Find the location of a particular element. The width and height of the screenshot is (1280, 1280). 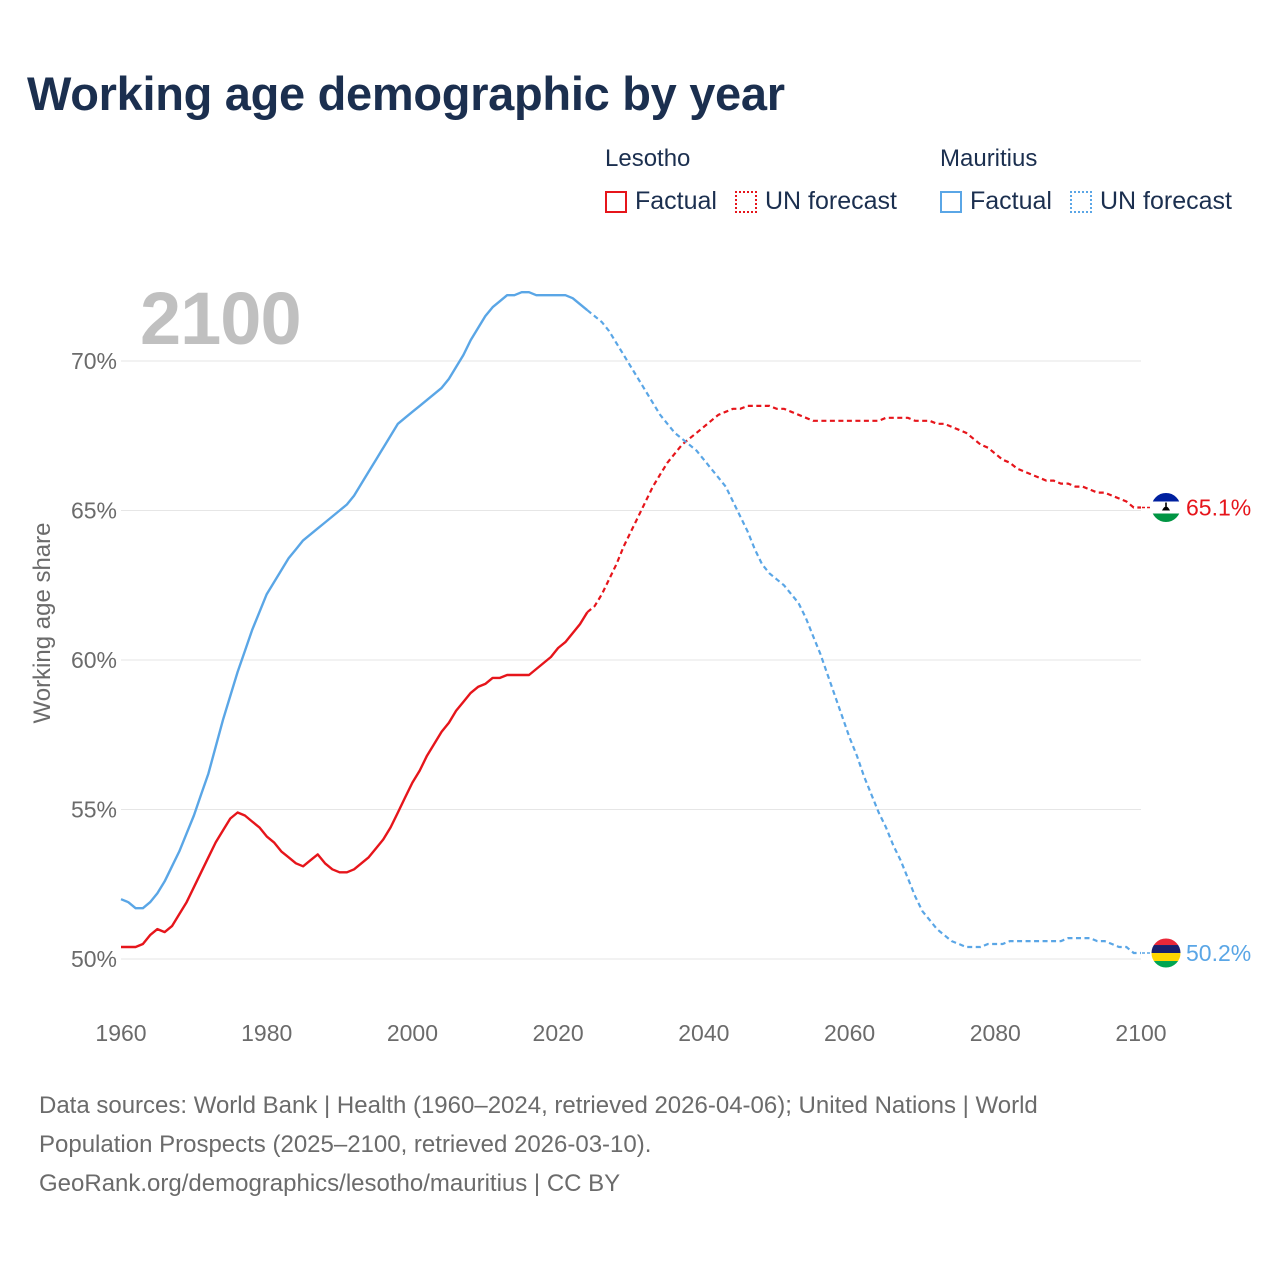

series-line-lesotho-factual is located at coordinates (355, 780).